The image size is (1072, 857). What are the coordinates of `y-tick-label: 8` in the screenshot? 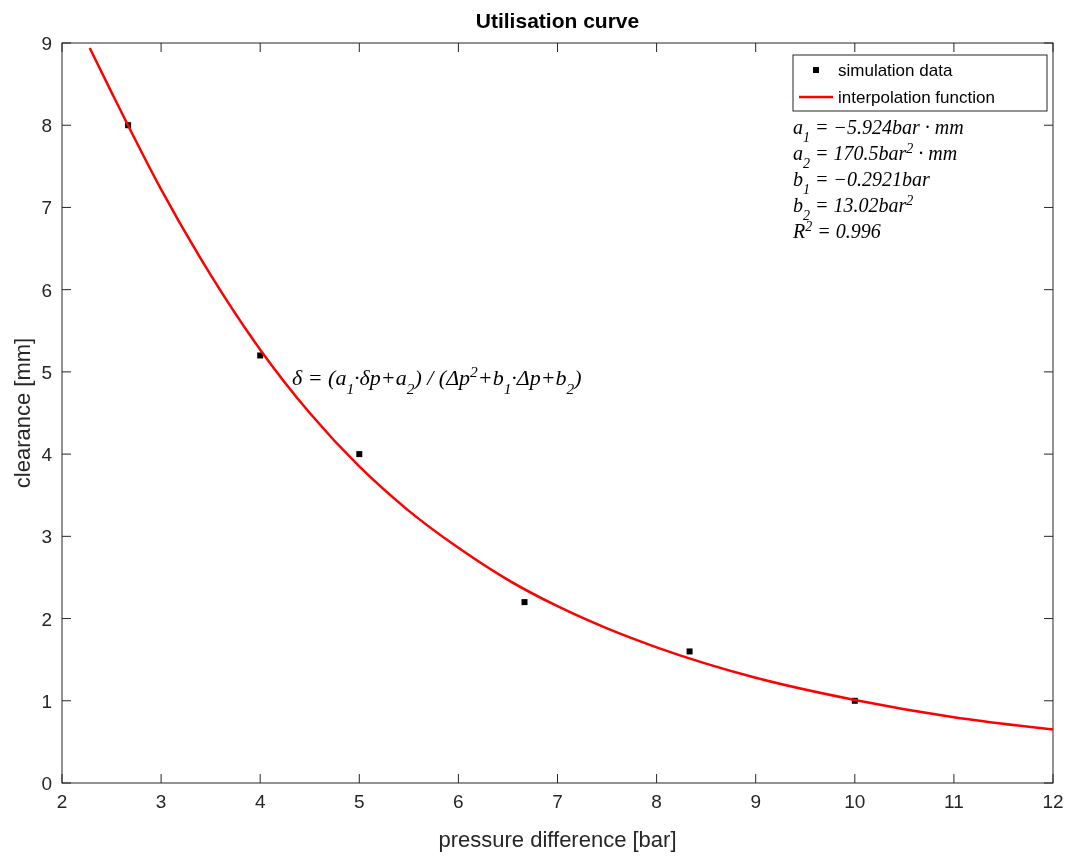 It's located at (46, 126).